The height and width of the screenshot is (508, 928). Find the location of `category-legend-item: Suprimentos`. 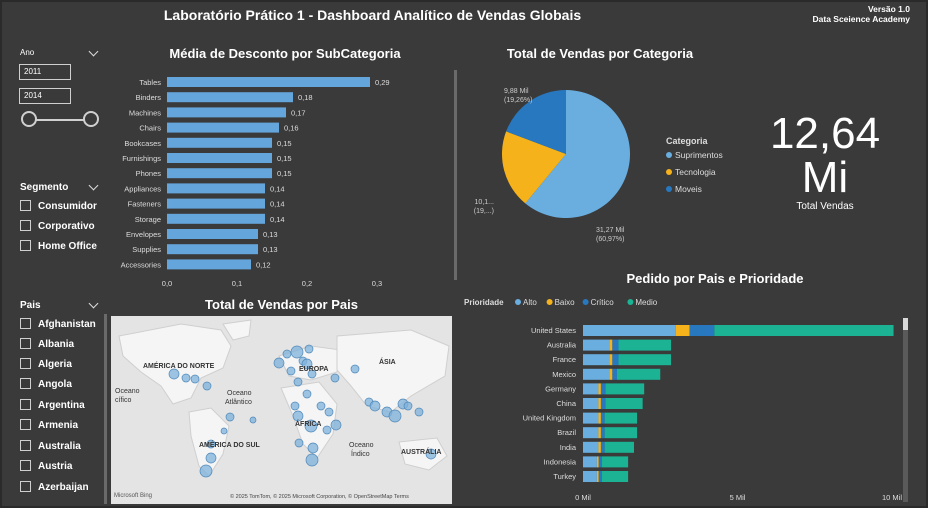

category-legend-item: Suprimentos is located at coordinates (699, 155).